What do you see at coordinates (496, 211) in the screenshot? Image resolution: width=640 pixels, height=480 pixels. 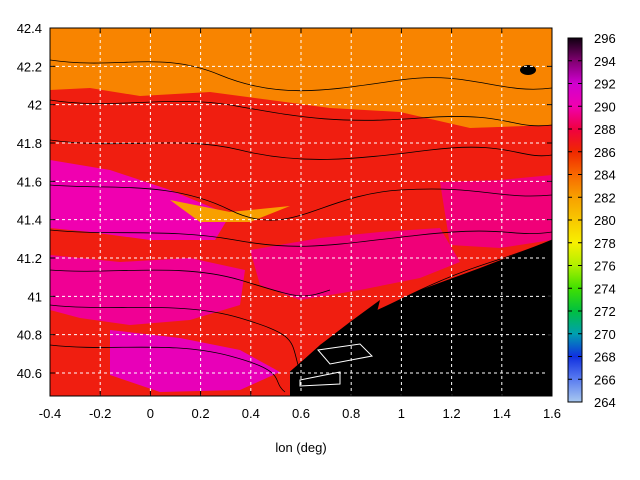 I see `temperature-region-east-warm` at bounding box center [496, 211].